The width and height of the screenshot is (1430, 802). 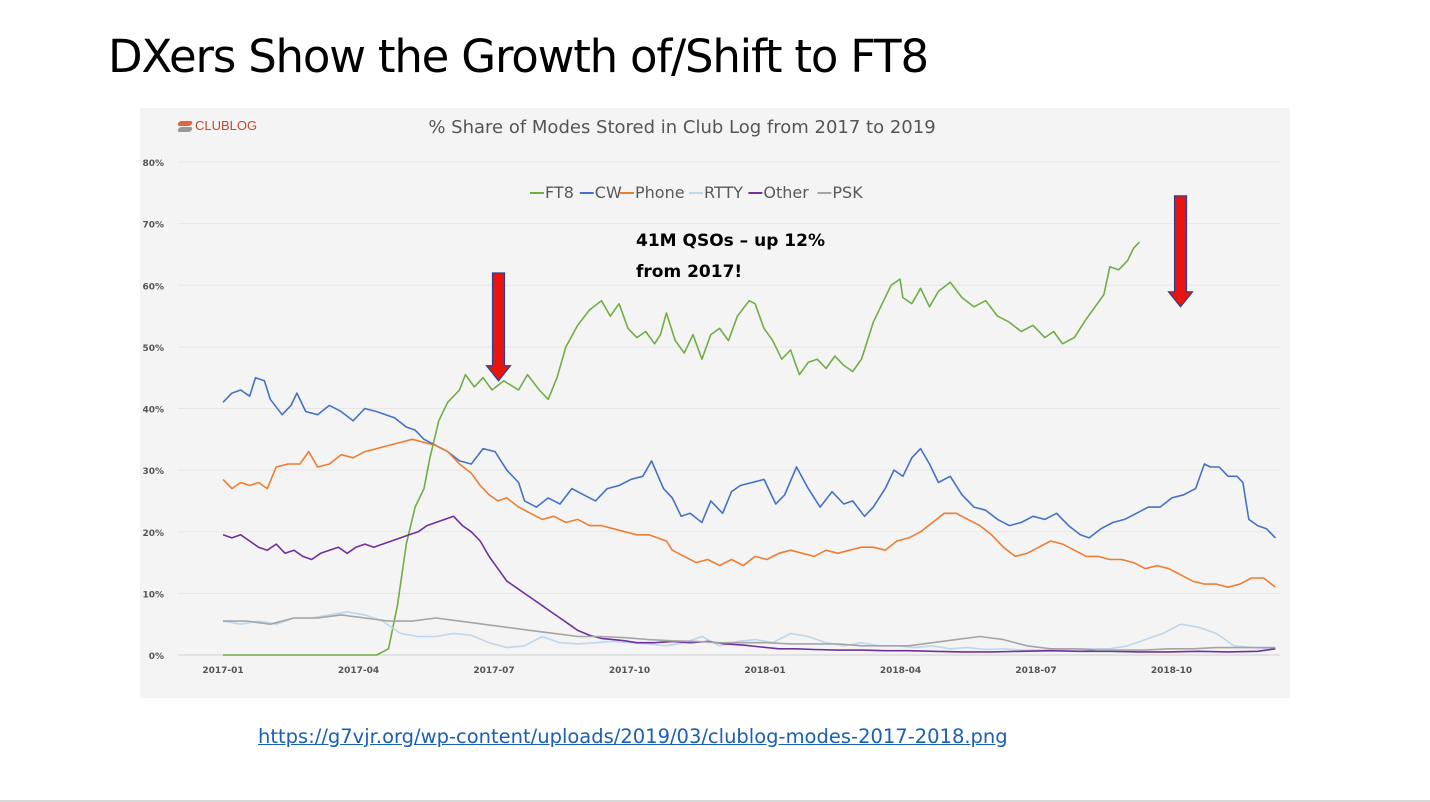 I want to click on july-2017-arrow, so click(x=498, y=327).